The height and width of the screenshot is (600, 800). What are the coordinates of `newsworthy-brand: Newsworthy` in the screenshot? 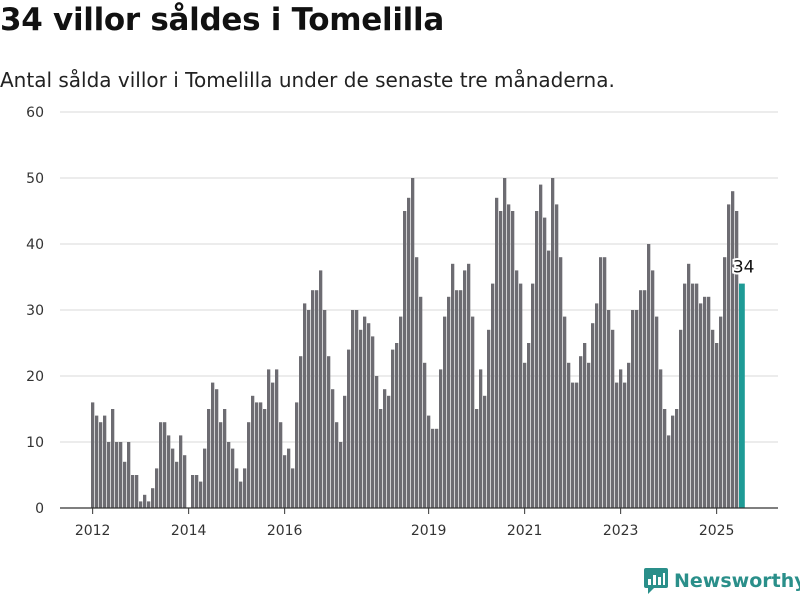 It's located at (722, 581).